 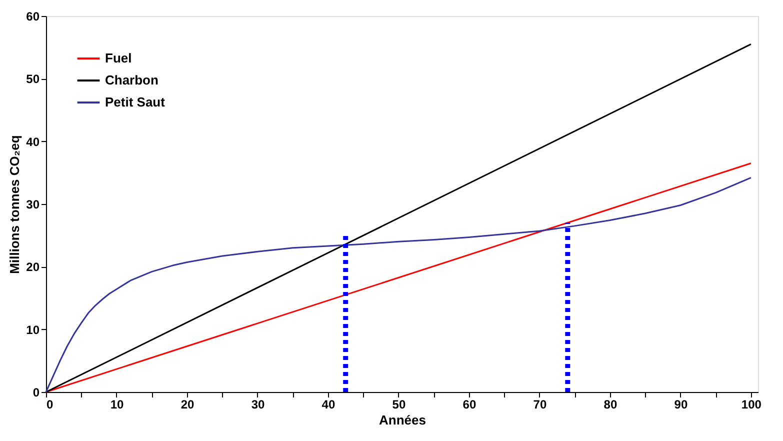 I want to click on y-tick-label: 10, so click(x=33, y=329).